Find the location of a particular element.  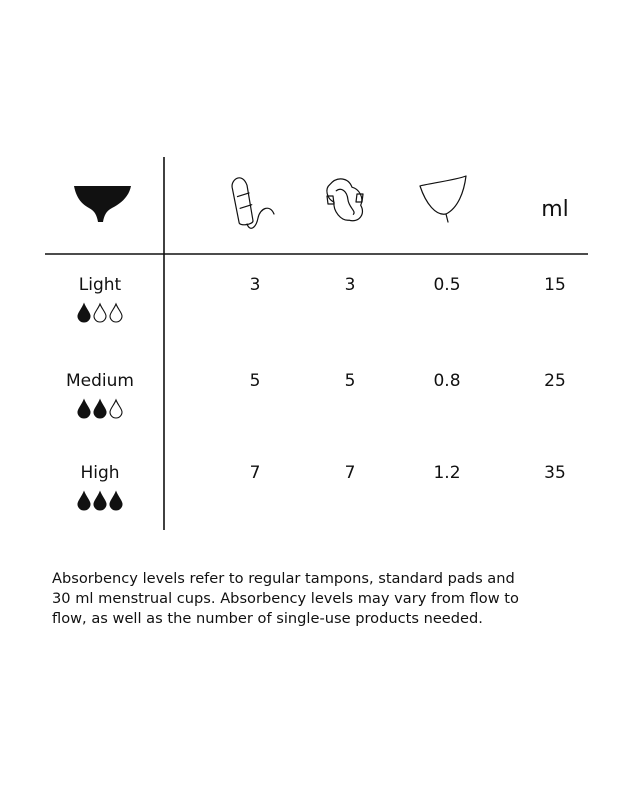

cell-value: 1.2 is located at coordinates (446, 473).